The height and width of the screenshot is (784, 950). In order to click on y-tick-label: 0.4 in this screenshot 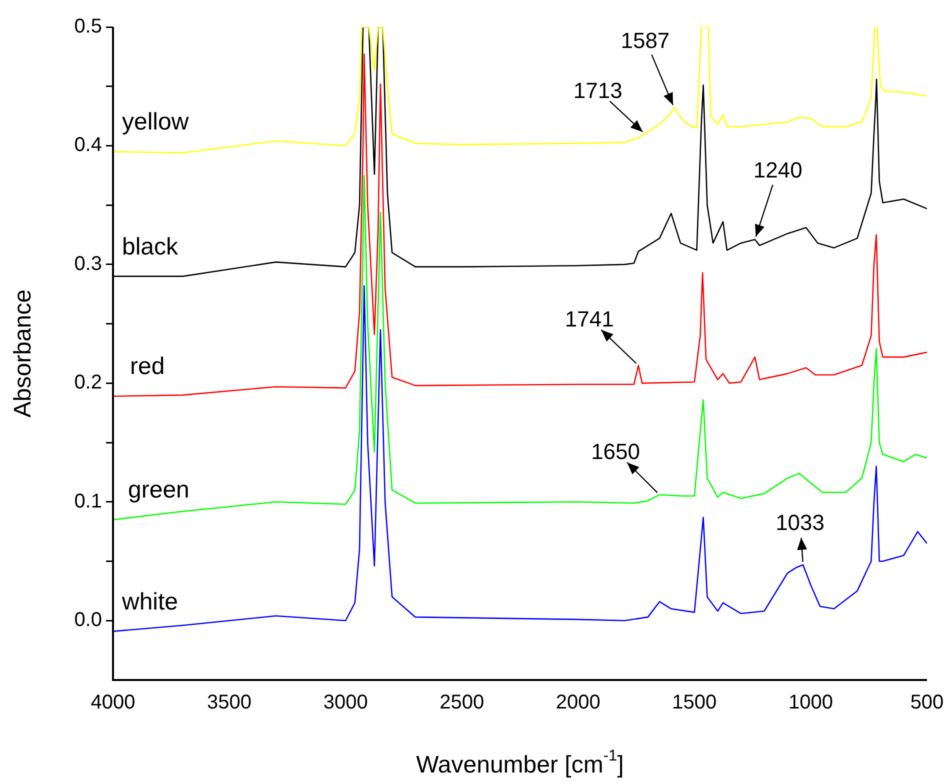, I will do `click(88, 145)`.